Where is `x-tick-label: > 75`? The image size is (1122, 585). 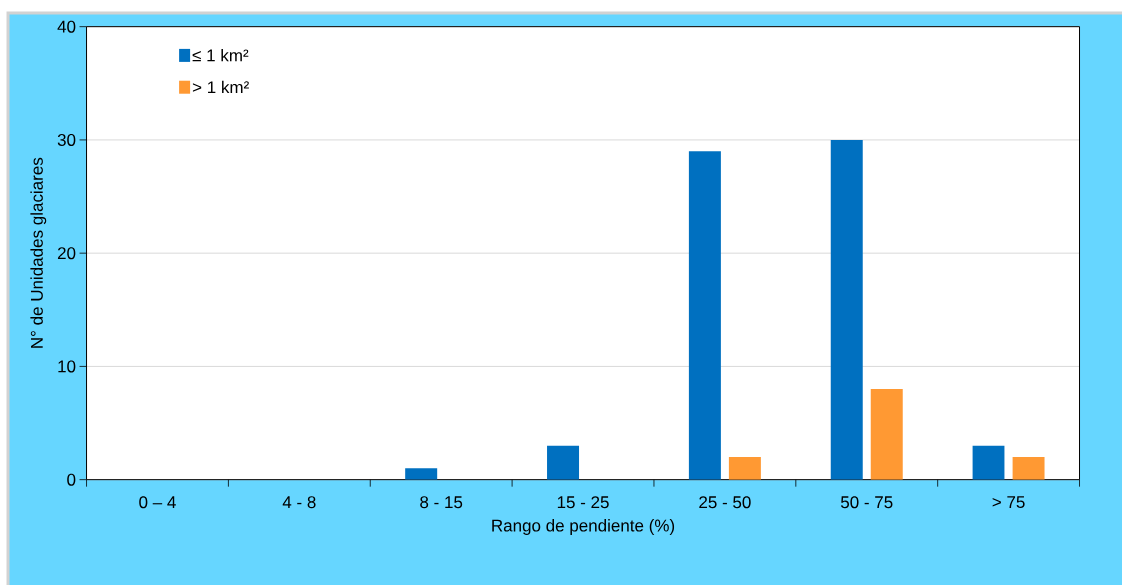
x-tick-label: > 75 is located at coordinates (1008, 502).